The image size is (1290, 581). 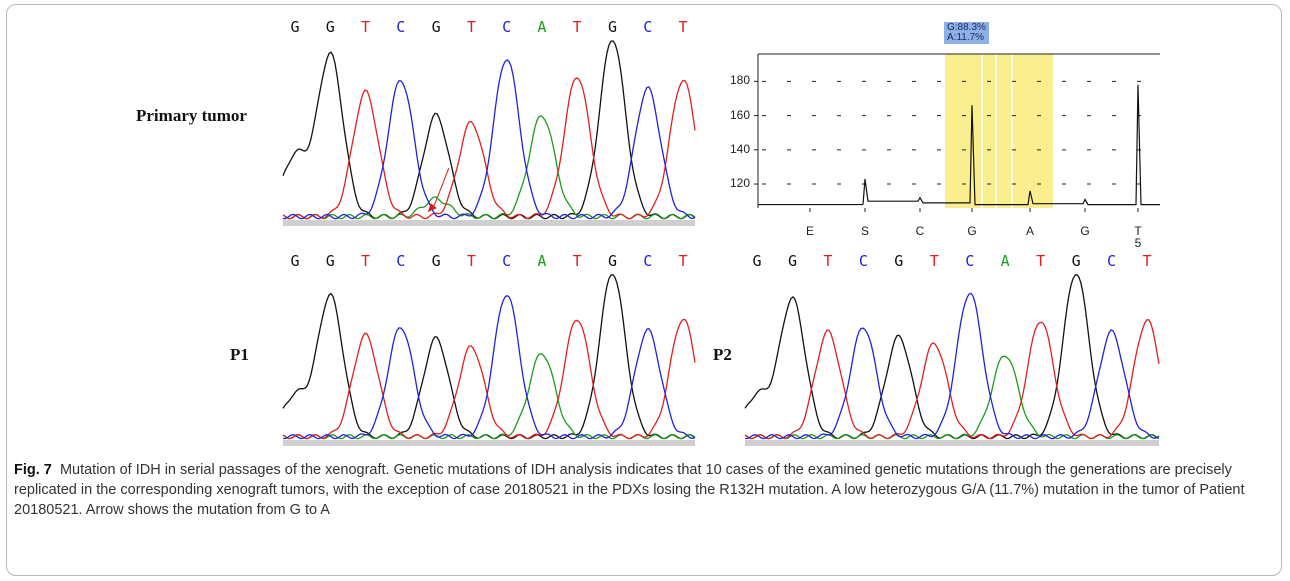 What do you see at coordinates (739, 148) in the screenshot?
I see `y-tick-label: 140` at bounding box center [739, 148].